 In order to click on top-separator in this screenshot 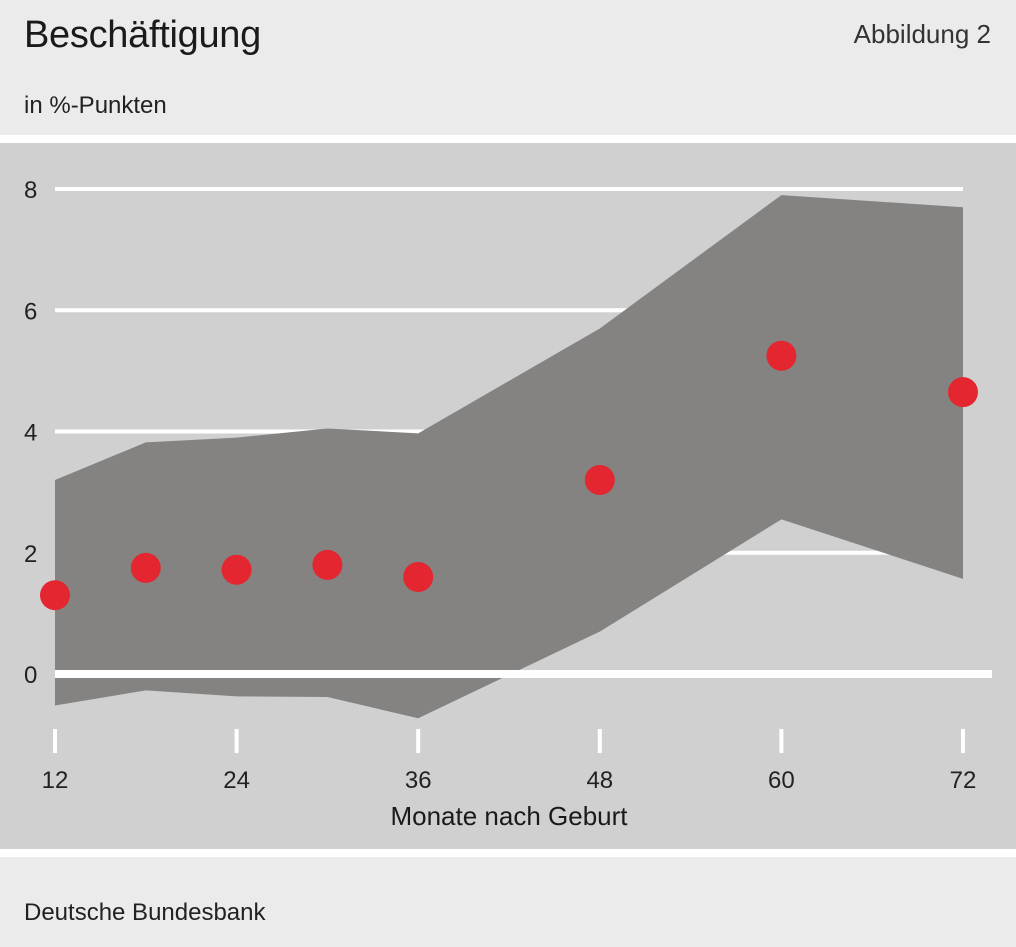, I will do `click(508, 139)`.